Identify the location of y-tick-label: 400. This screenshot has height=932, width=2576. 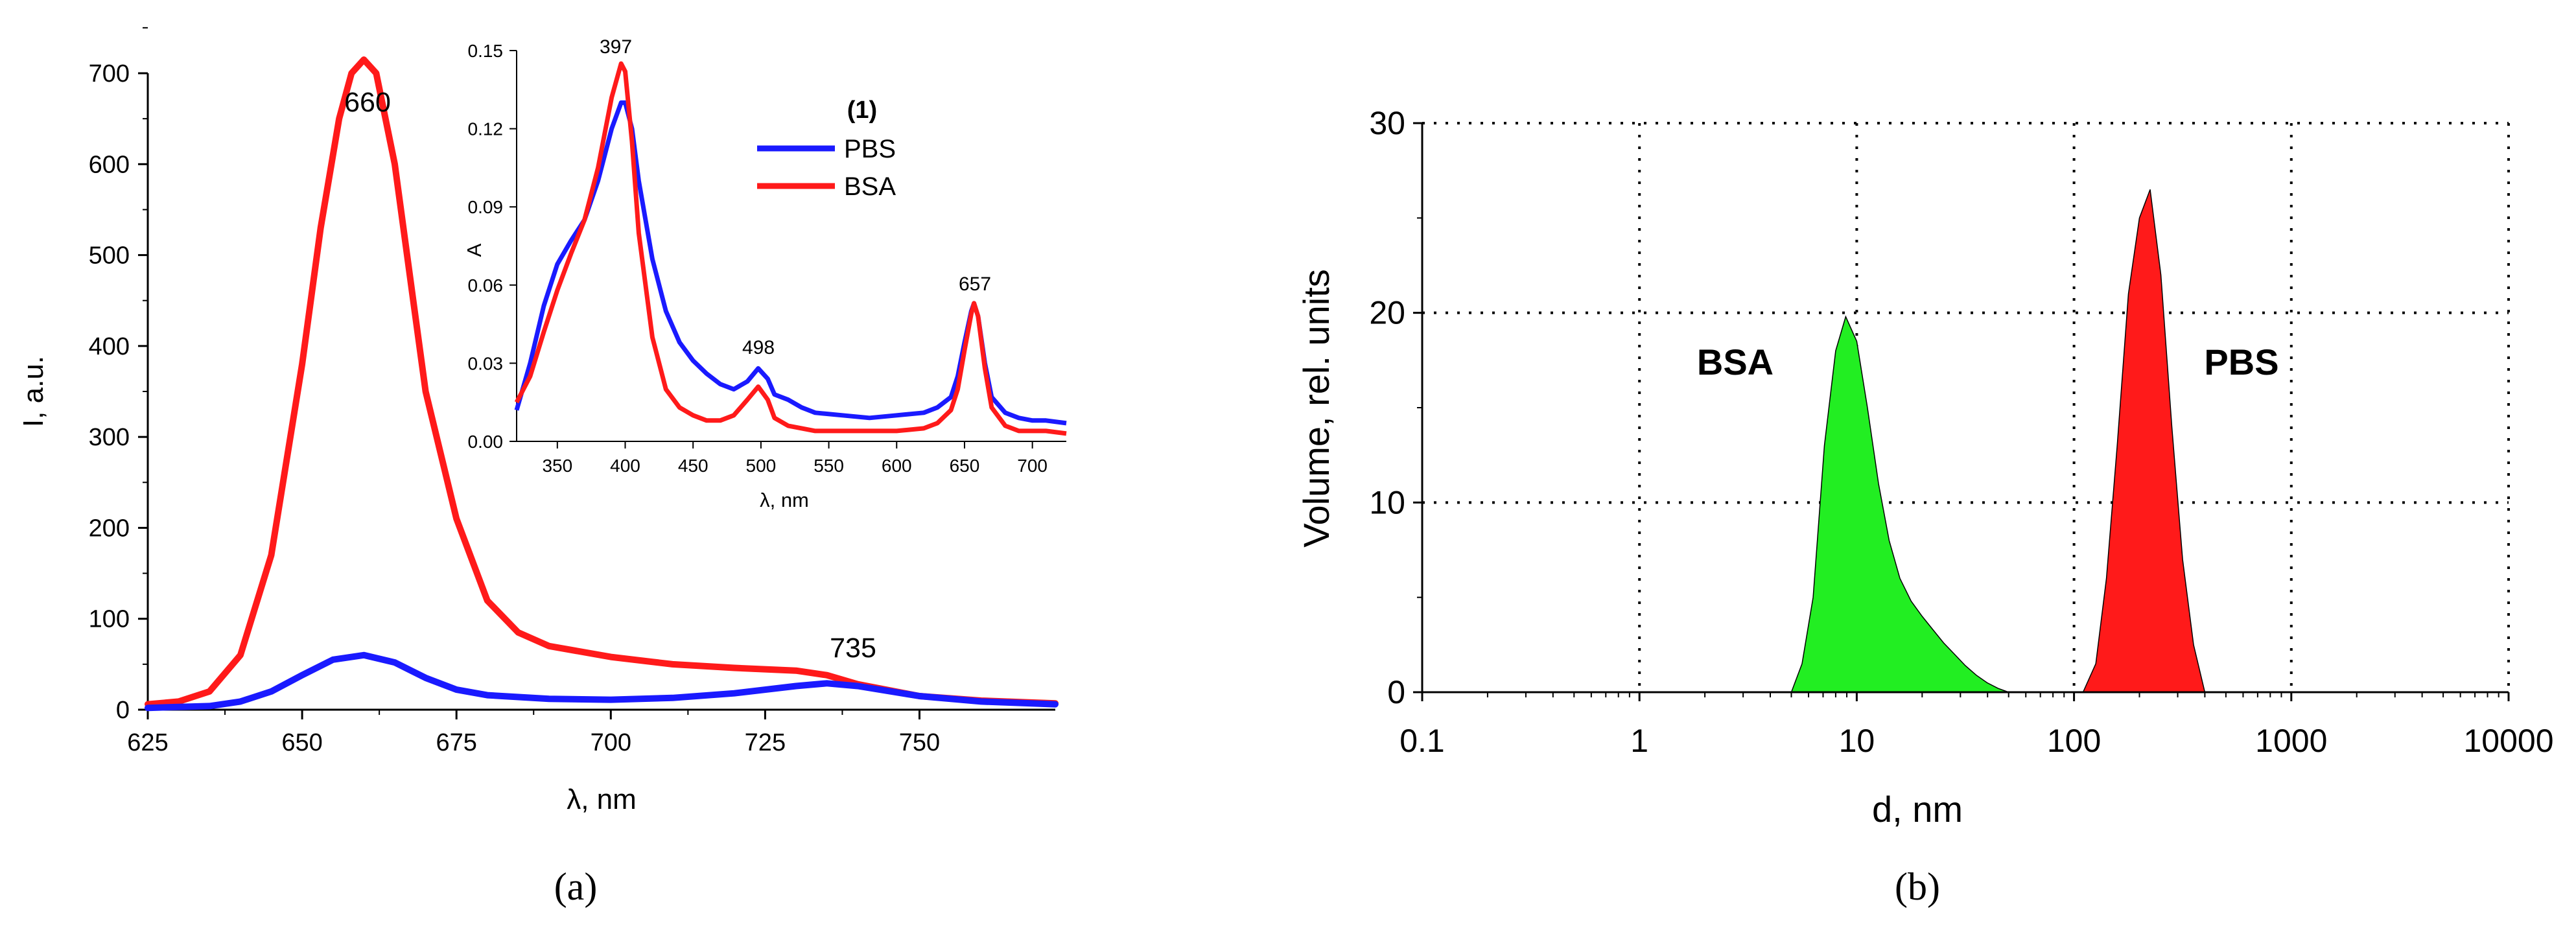
(109, 346).